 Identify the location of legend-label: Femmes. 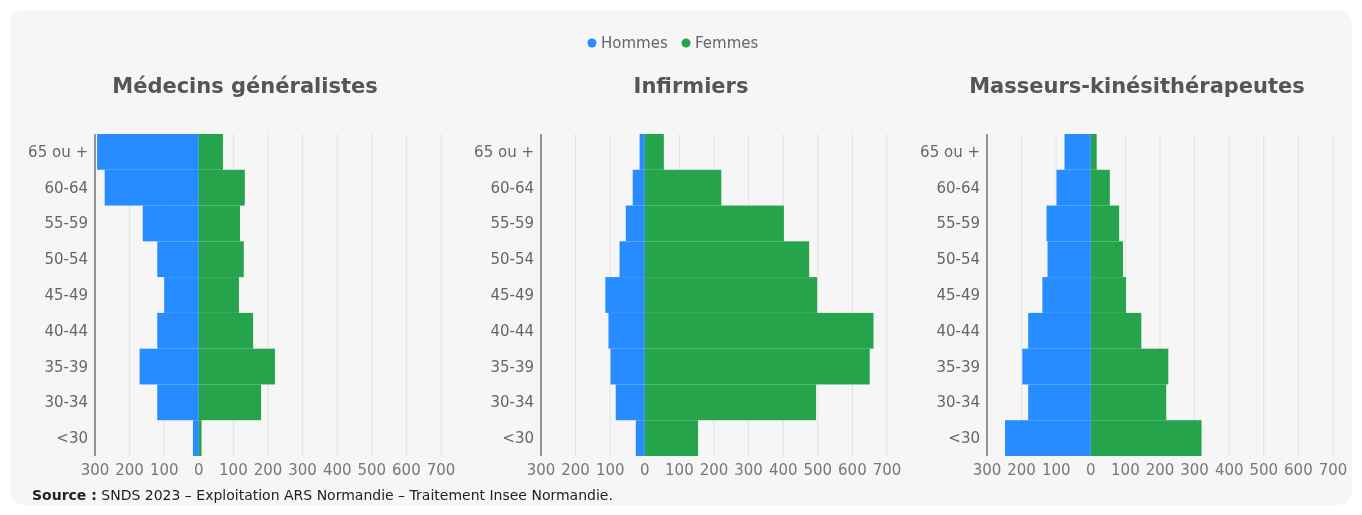
(727, 43).